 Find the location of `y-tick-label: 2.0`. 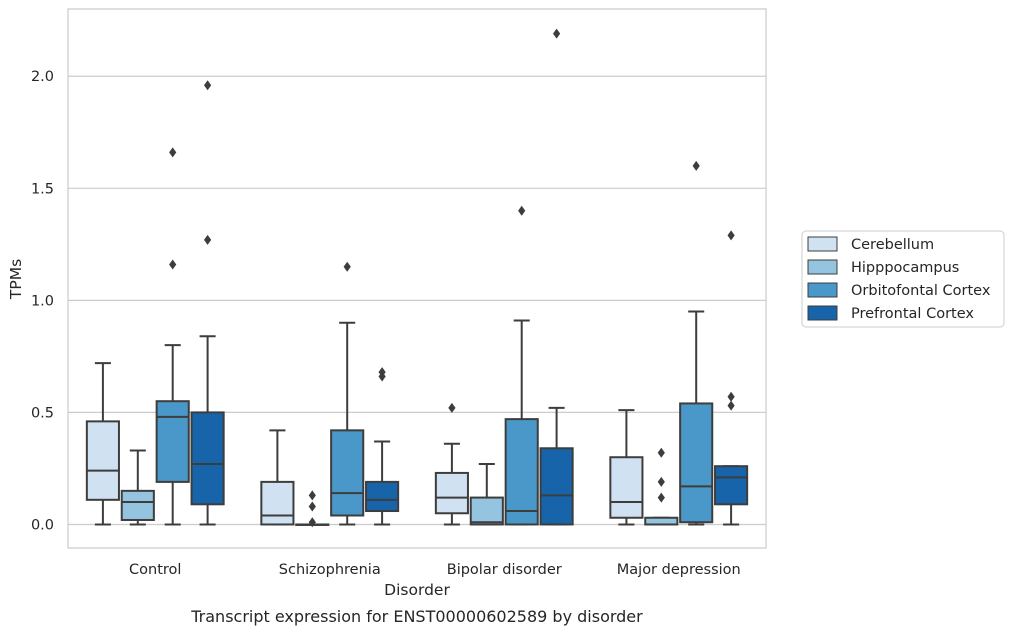

y-tick-label: 2.0 is located at coordinates (42, 77).